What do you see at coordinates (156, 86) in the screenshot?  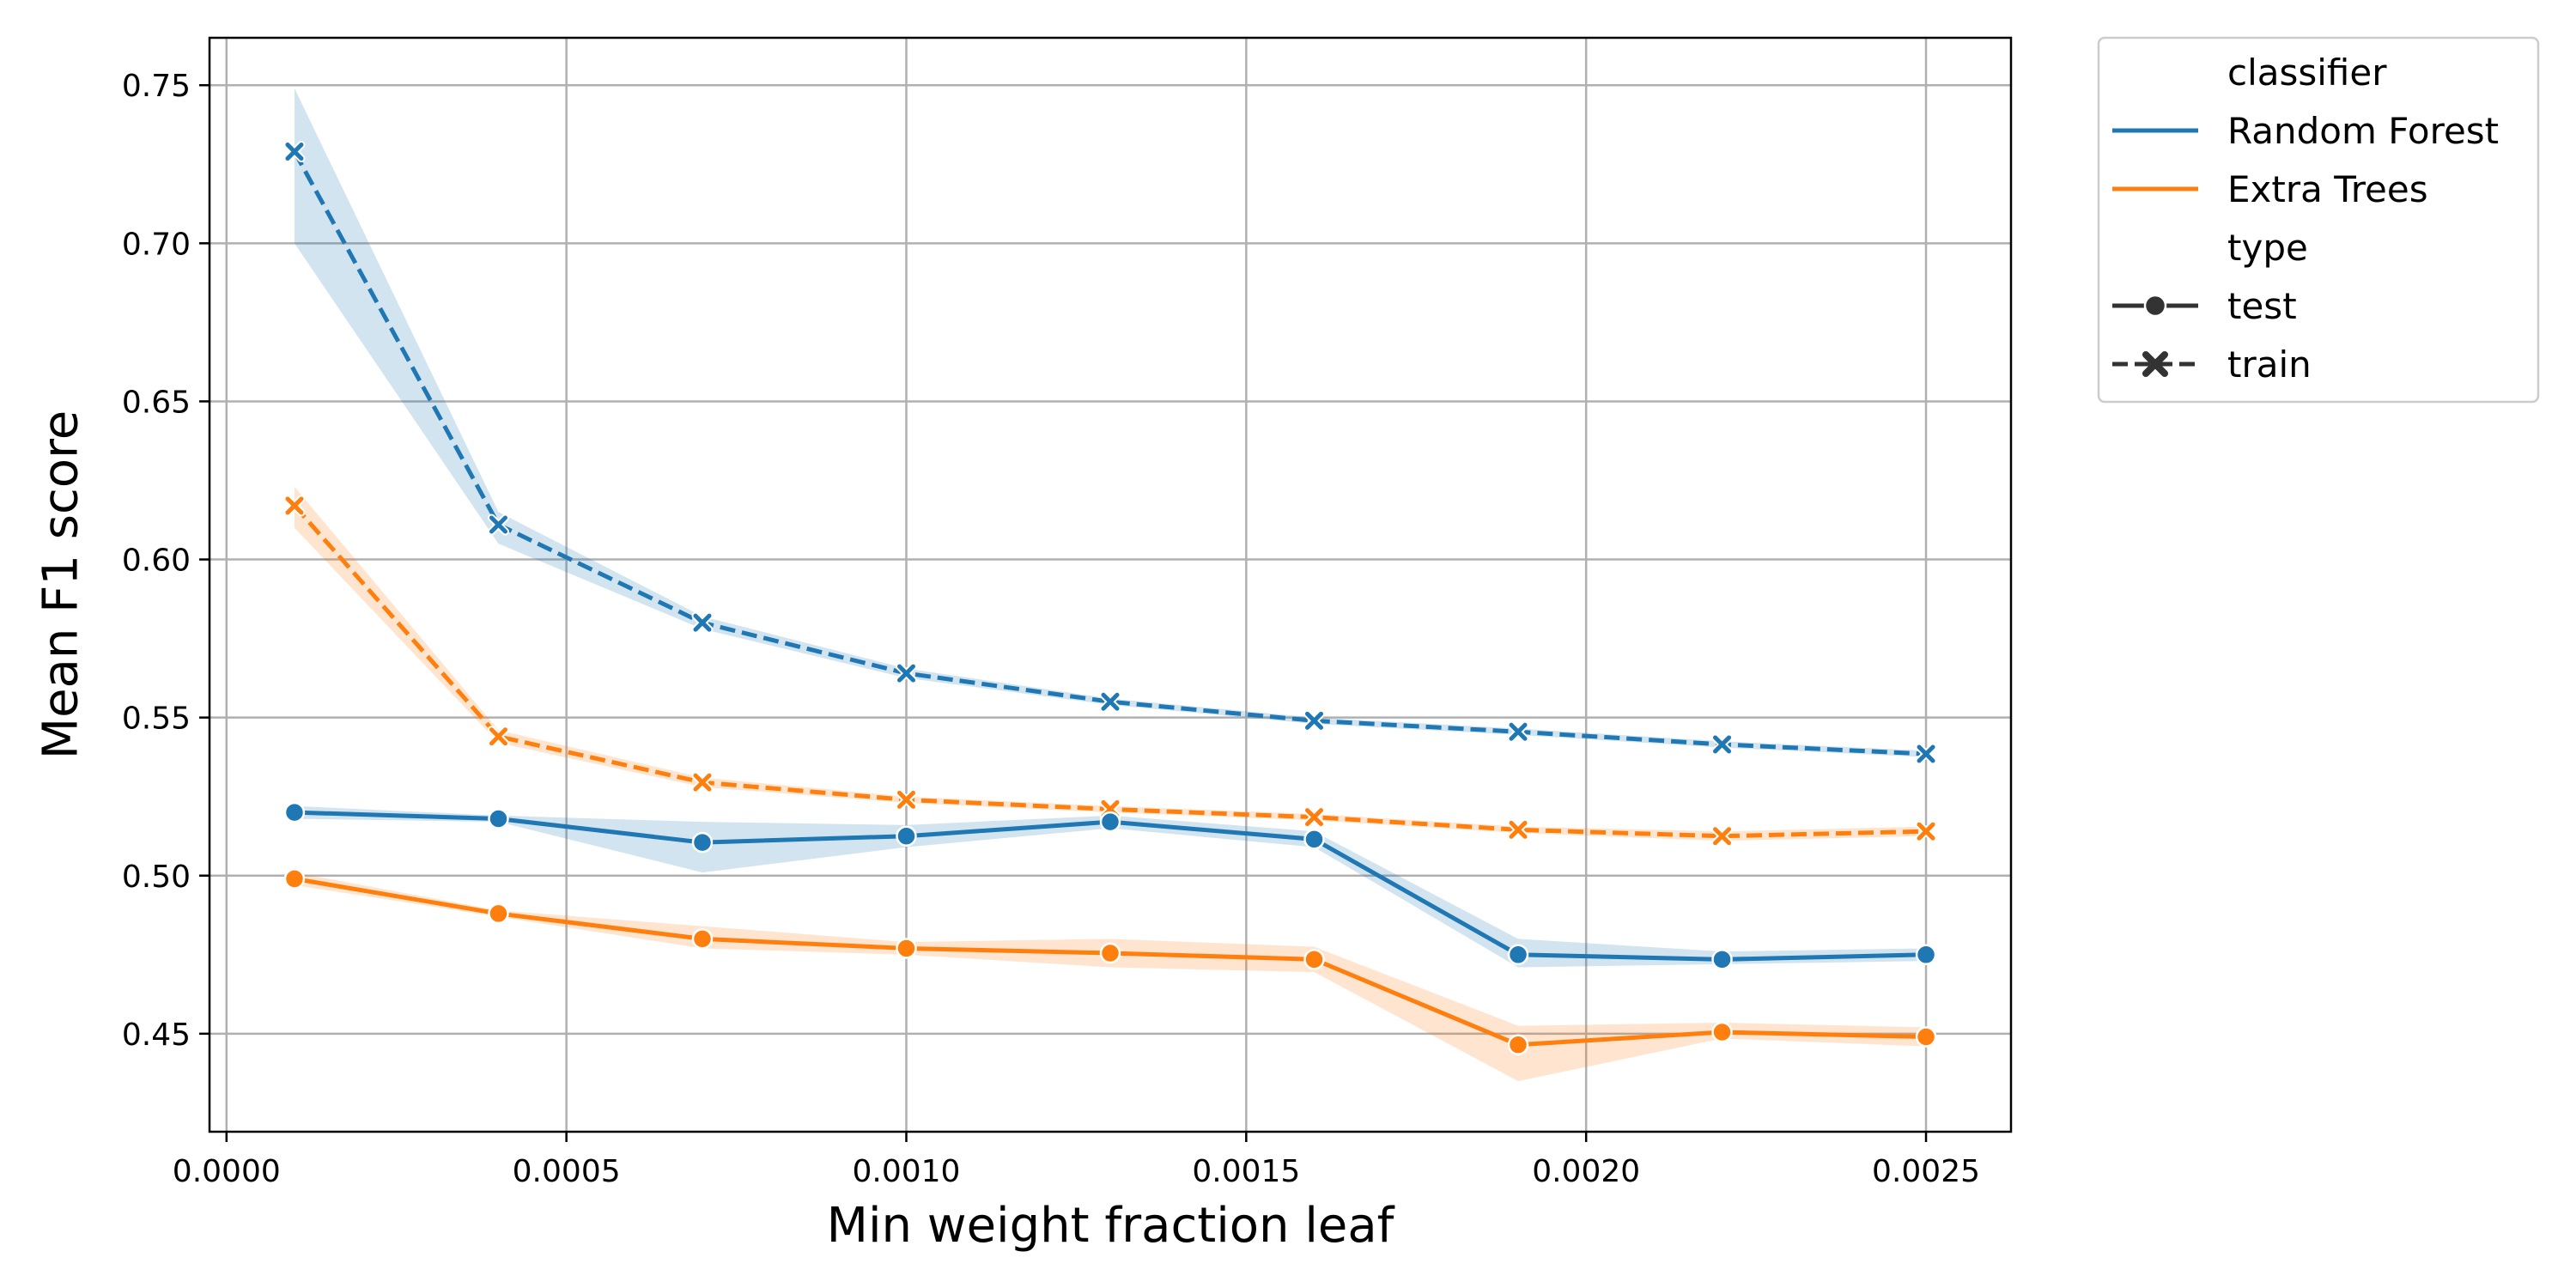 I see `y-tick-label: 0.75` at bounding box center [156, 86].